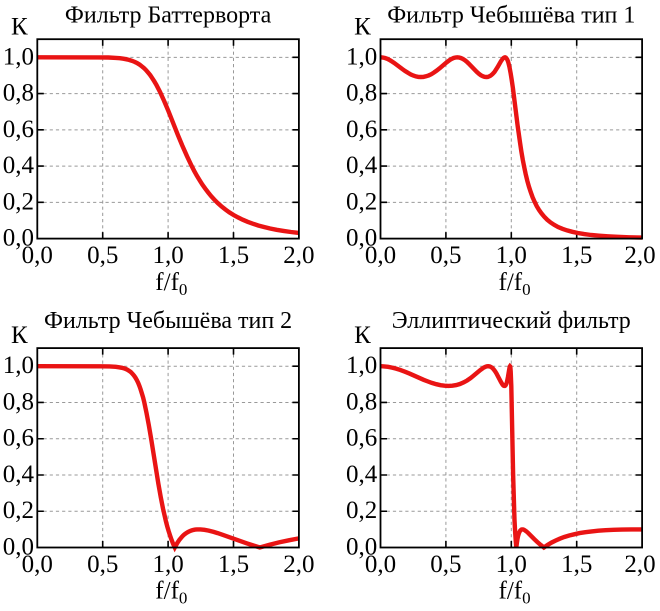 This screenshot has height=611, width=660. What do you see at coordinates (168, 16) in the screenshot?
I see `svg-text: Фильтр Баттерворта` at bounding box center [168, 16].